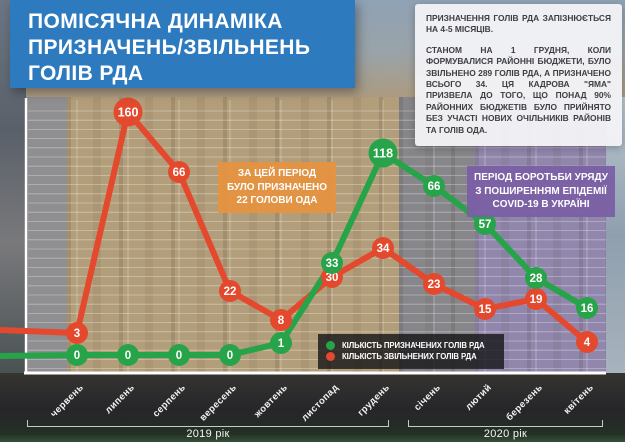  Describe the element at coordinates (505, 434) in the screenshot. I see `year-label: 2020 рік` at that location.